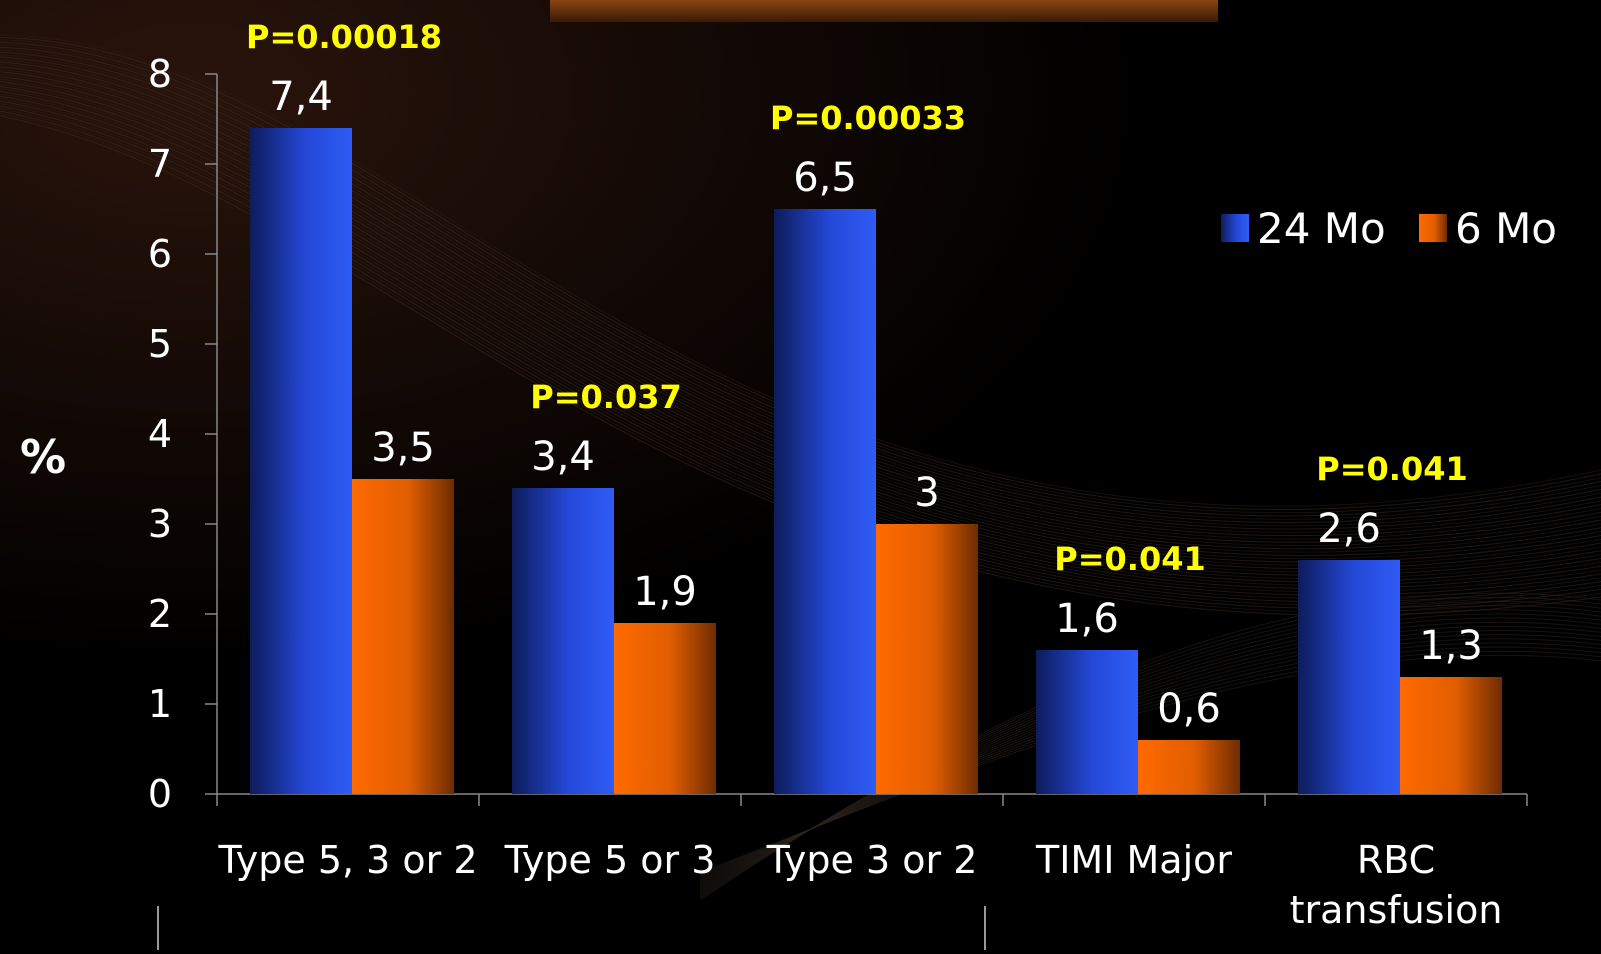  Describe the element at coordinates (1396, 910) in the screenshot. I see `x-tick-label: transfusion` at that location.